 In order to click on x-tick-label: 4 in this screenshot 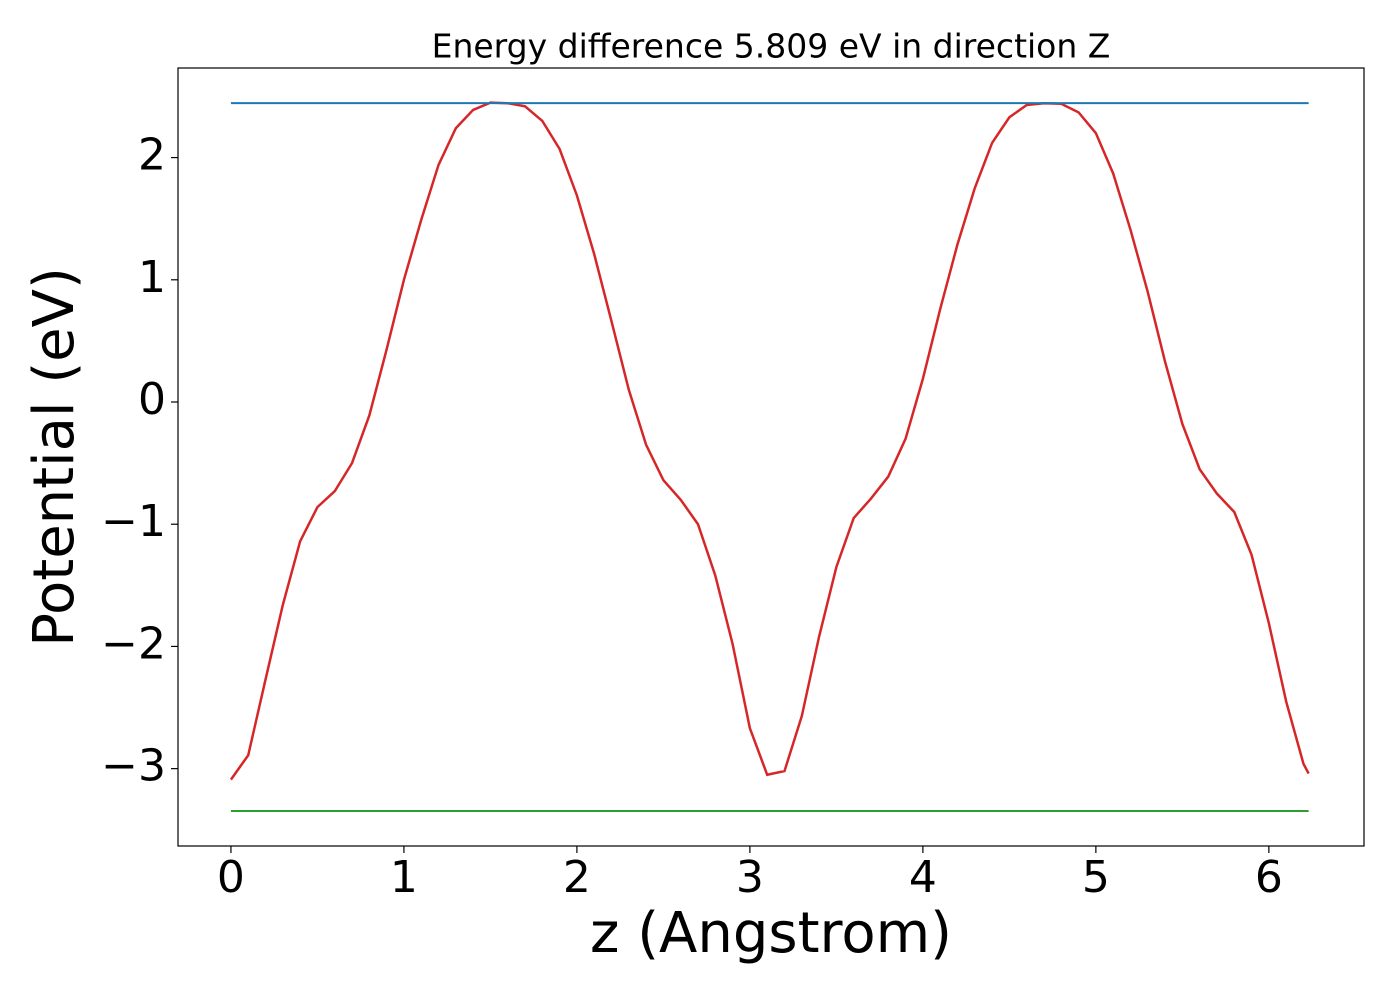, I will do `click(923, 877)`.